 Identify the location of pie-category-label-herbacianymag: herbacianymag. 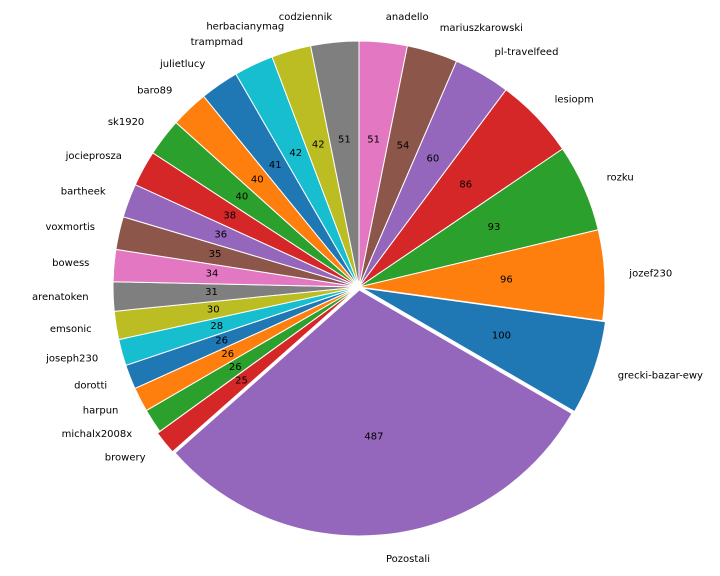
(245, 26).